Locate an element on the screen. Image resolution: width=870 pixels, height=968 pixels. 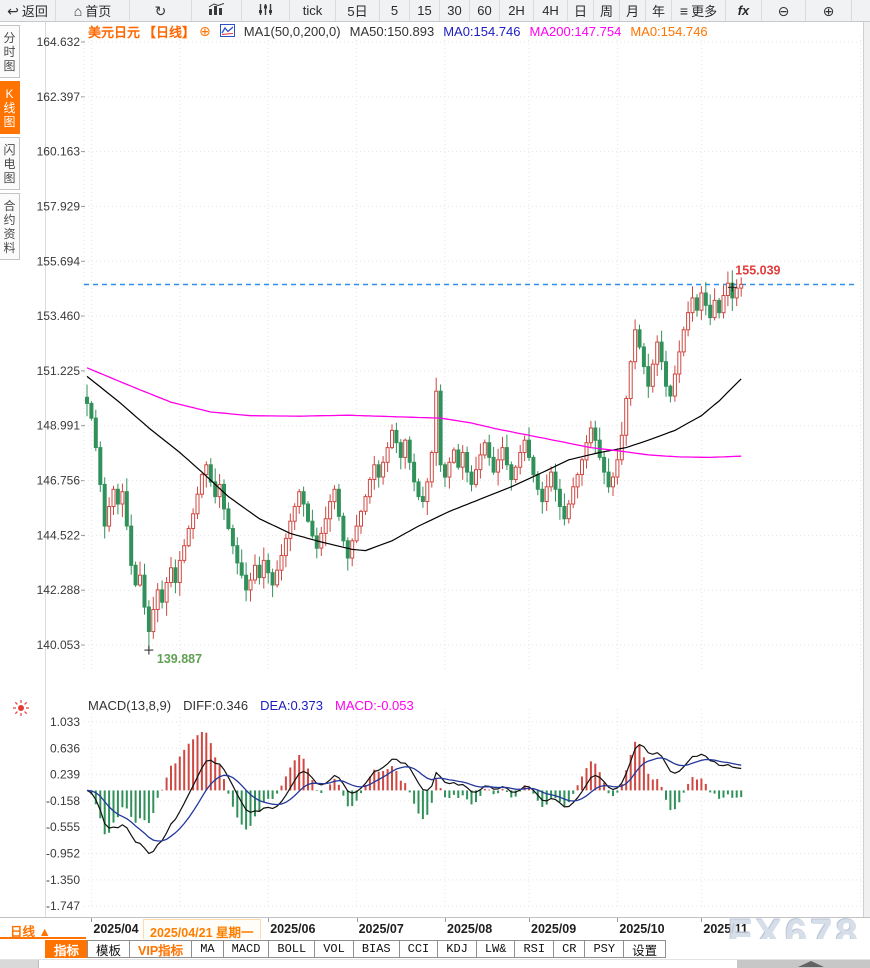
svg-text: 155.694 is located at coordinates (59, 261).